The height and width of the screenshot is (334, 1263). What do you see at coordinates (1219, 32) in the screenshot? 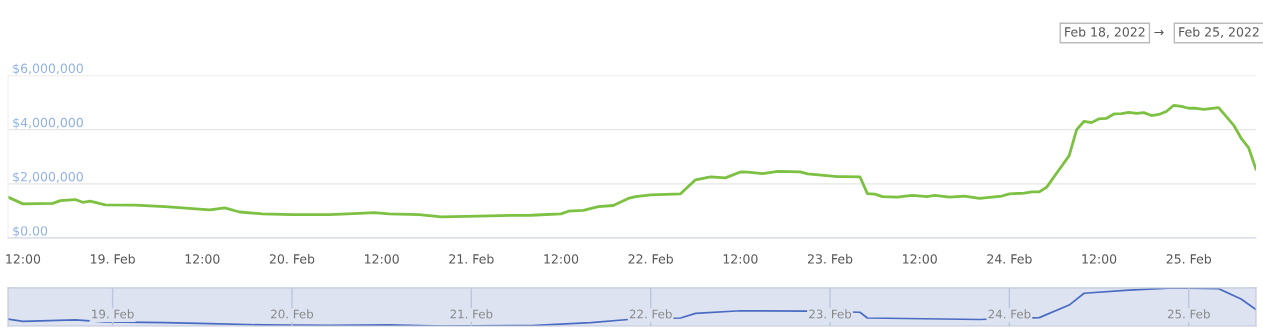
I see `text: Feb 25, 2022` at bounding box center [1219, 32].